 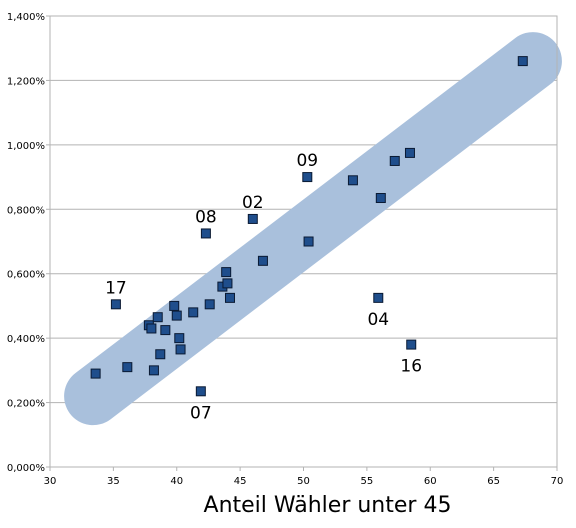 What do you see at coordinates (367, 481) in the screenshot?
I see `x-tick-label: 55` at bounding box center [367, 481].